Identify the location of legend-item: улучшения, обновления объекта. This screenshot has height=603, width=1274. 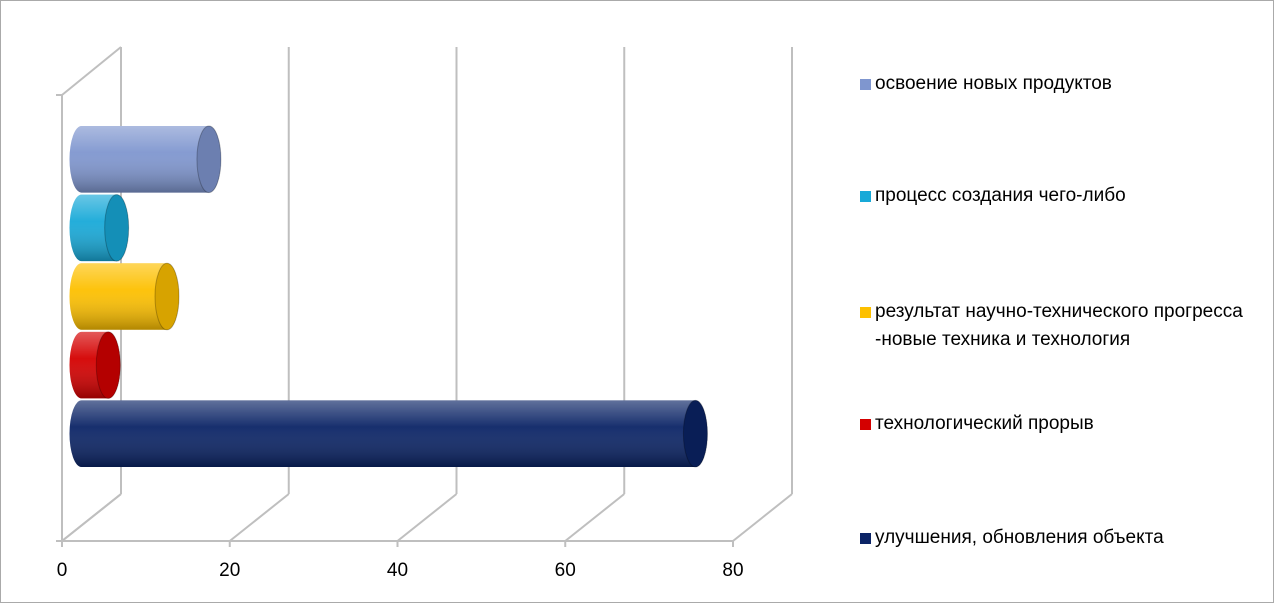
(1060, 538).